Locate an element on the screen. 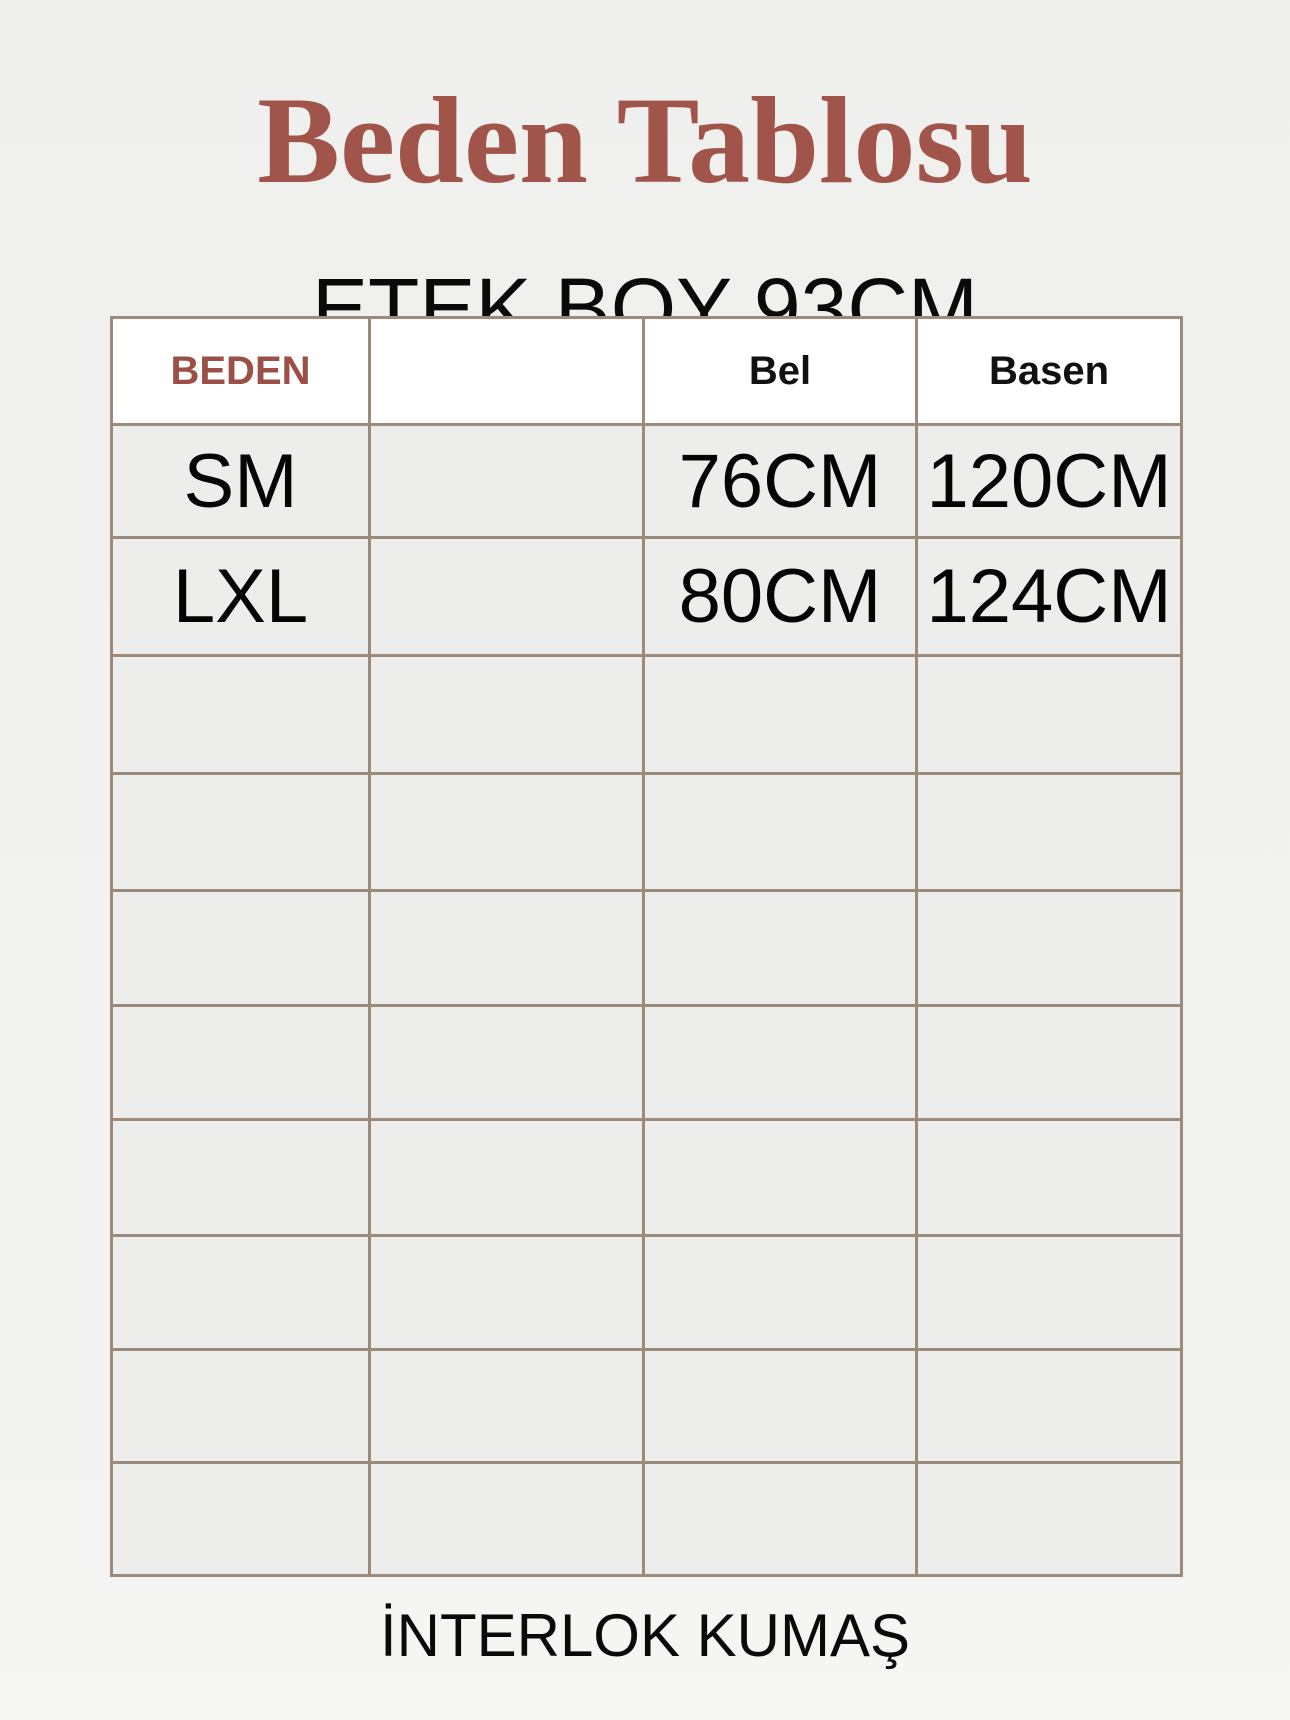 This screenshot has width=1290, height=1720. table-row: LXL 80CM 124CM is located at coordinates (646, 595).